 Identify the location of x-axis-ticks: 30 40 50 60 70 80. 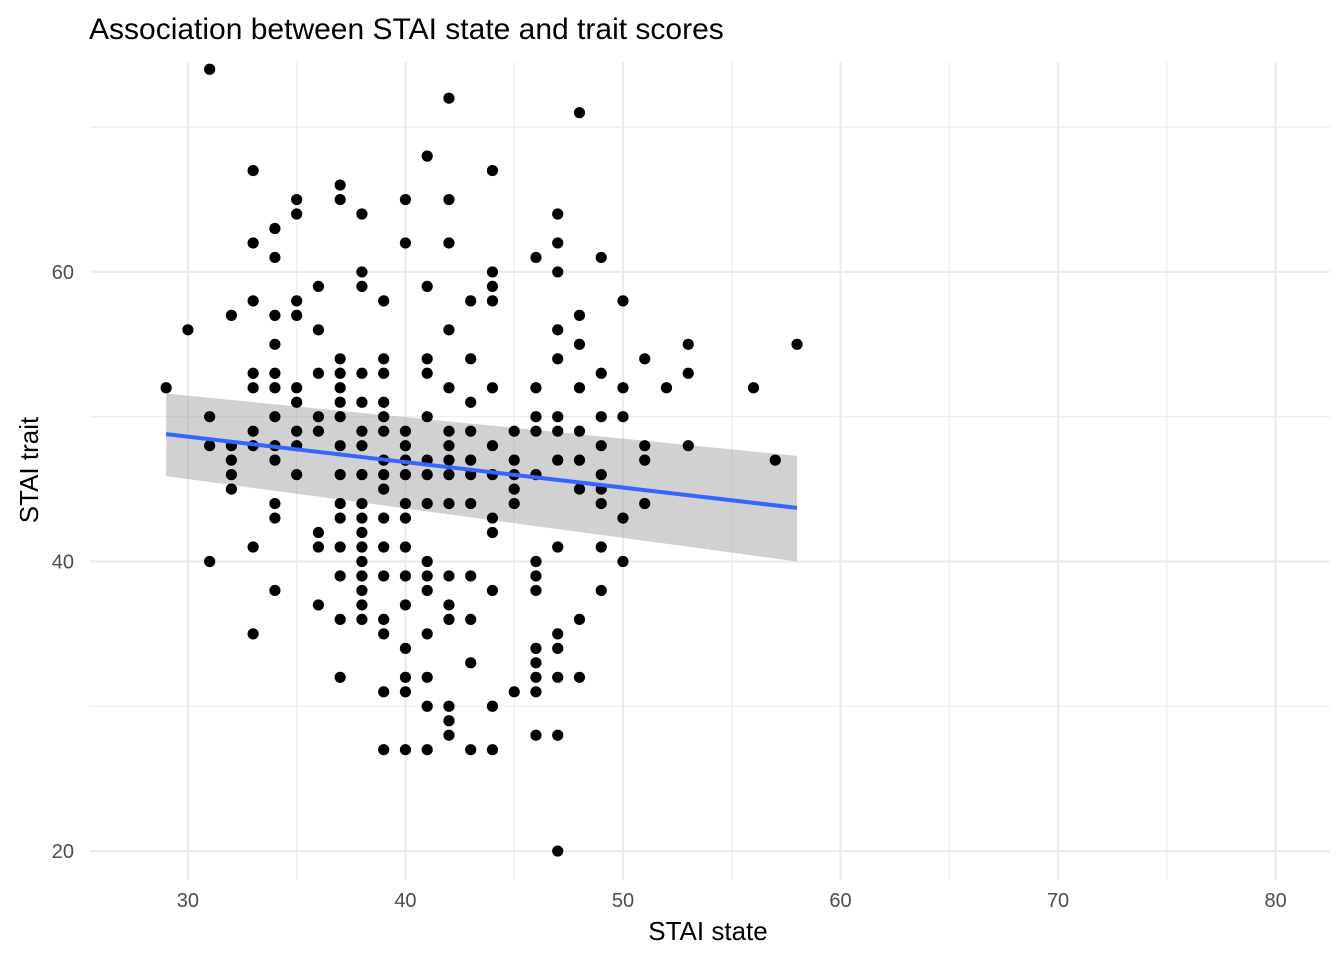
(732, 901).